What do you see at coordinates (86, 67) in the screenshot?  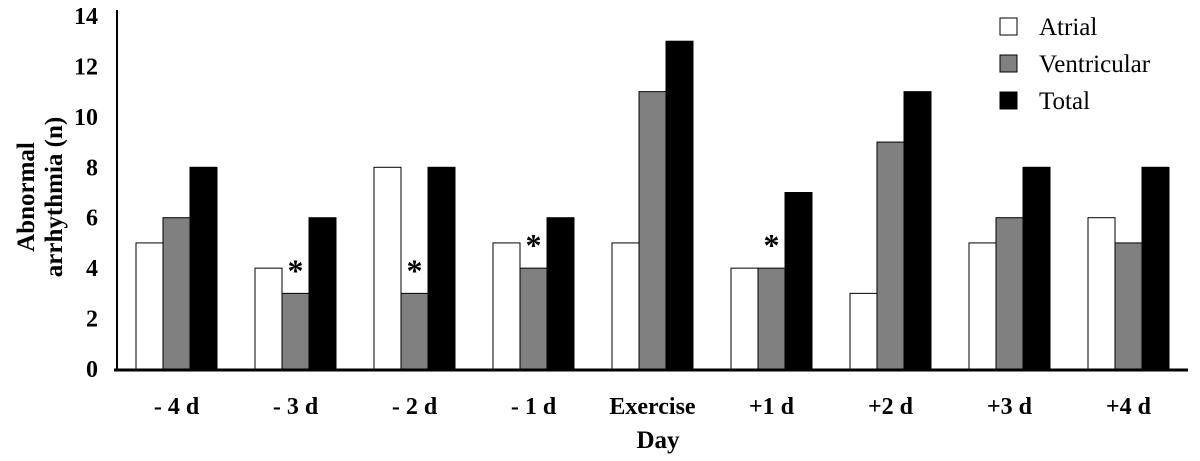 I see `y-tick-label: 12` at bounding box center [86, 67].